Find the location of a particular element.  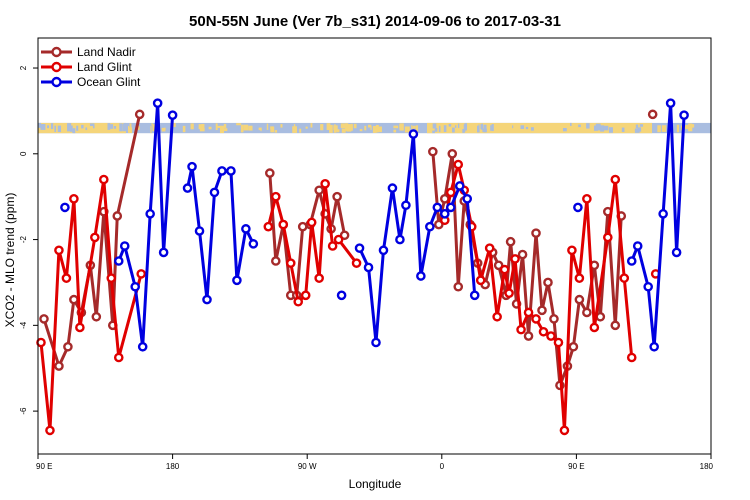

x-tick-label: 90 W is located at coordinates (307, 466).